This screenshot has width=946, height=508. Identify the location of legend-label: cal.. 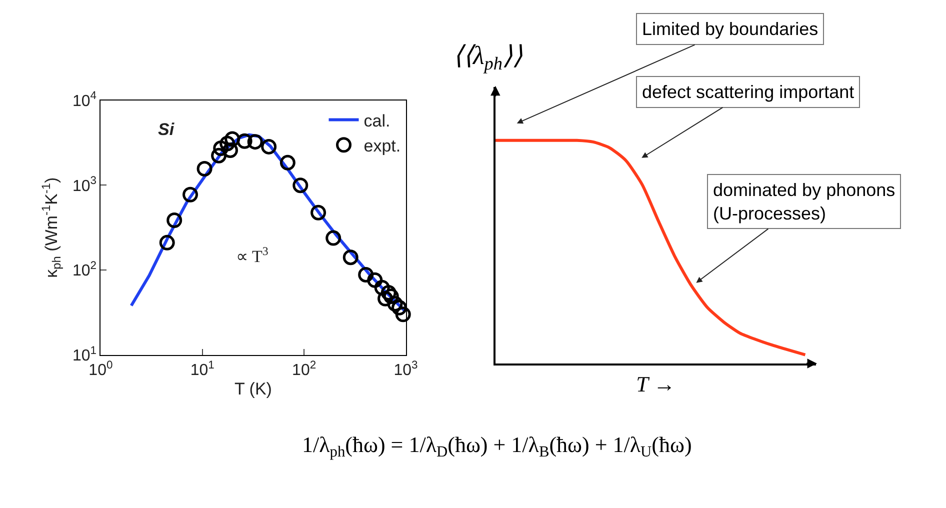
(377, 120).